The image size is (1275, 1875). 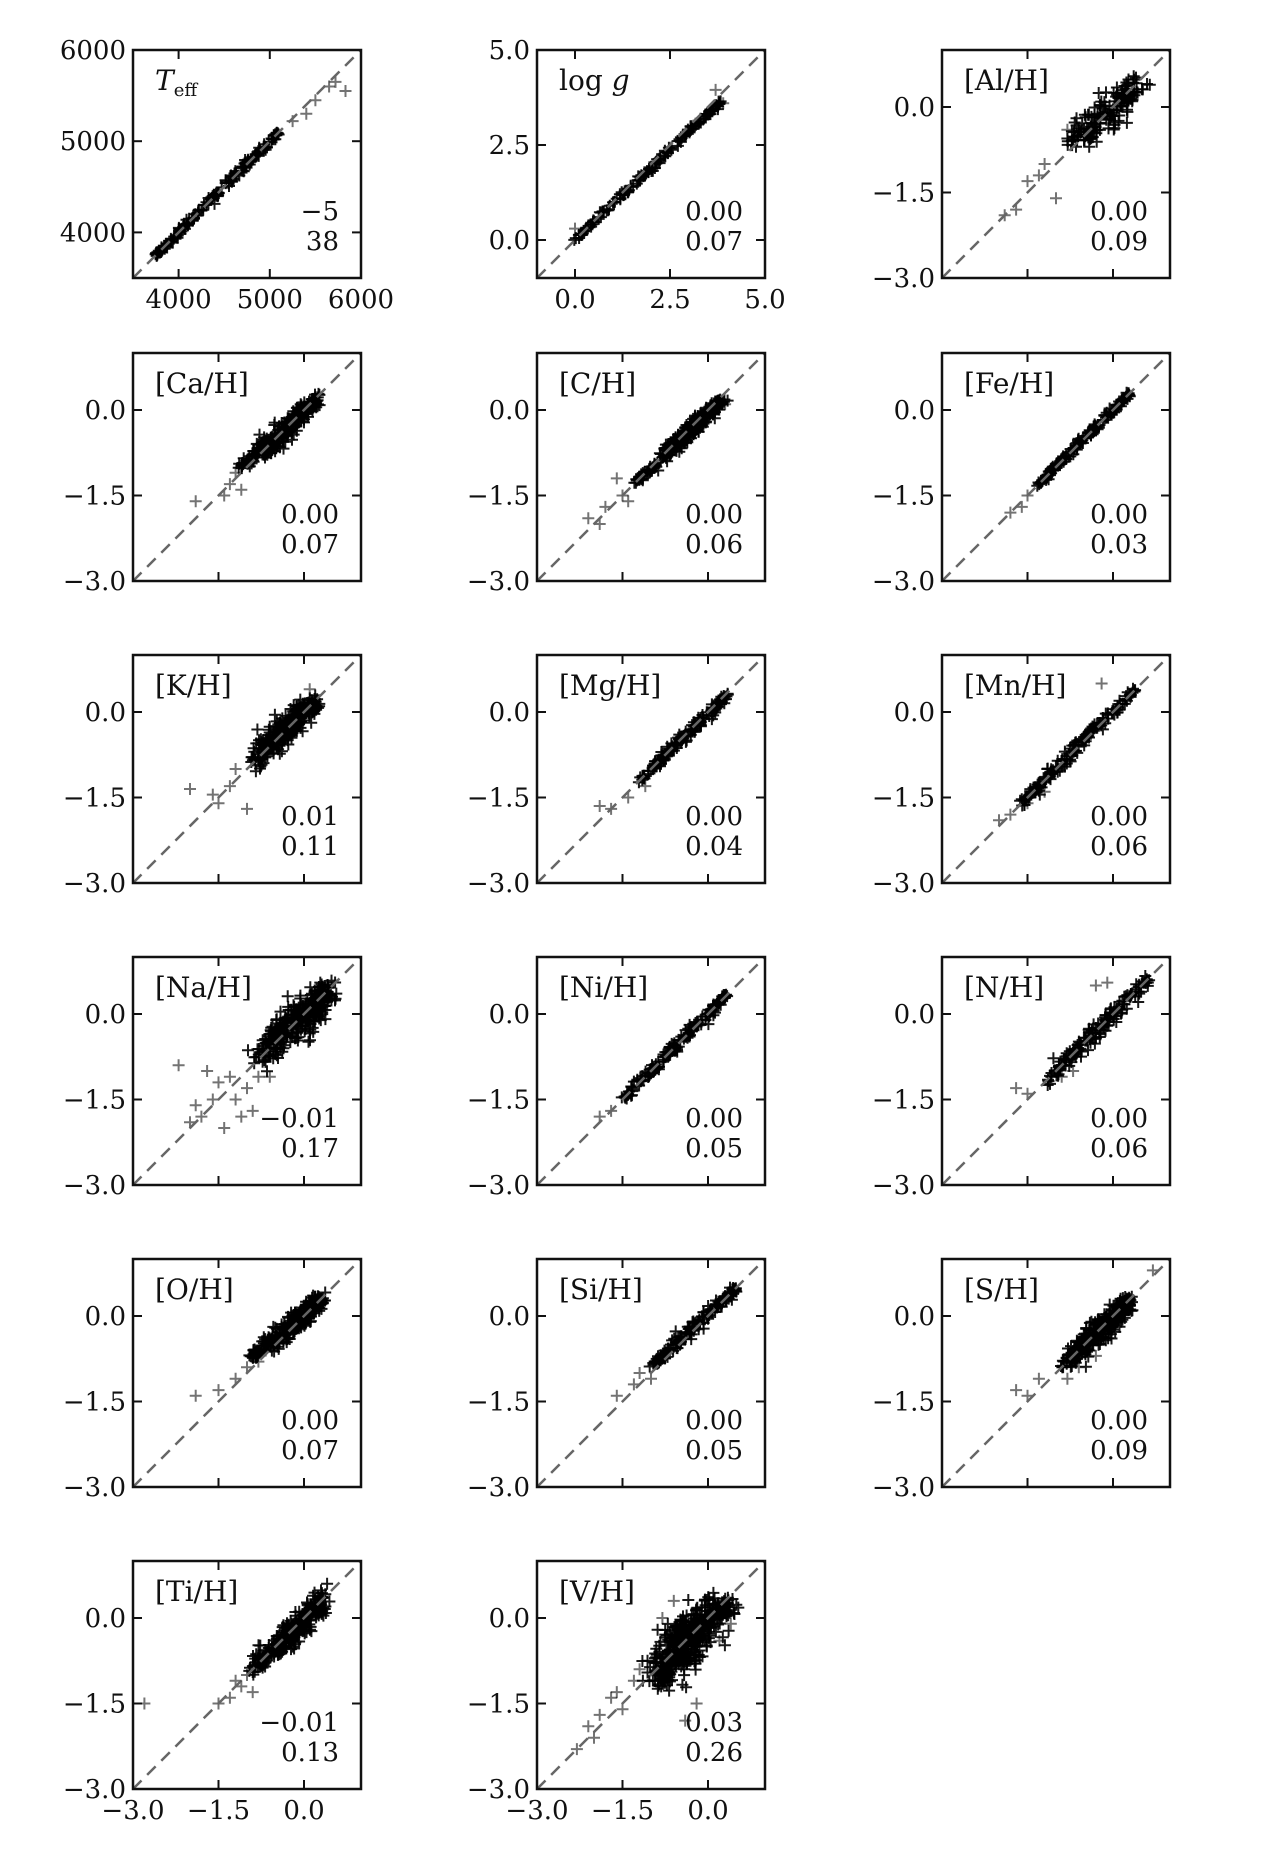 I want to click on x-tick-label: −3.0, so click(x=132, y=1811).